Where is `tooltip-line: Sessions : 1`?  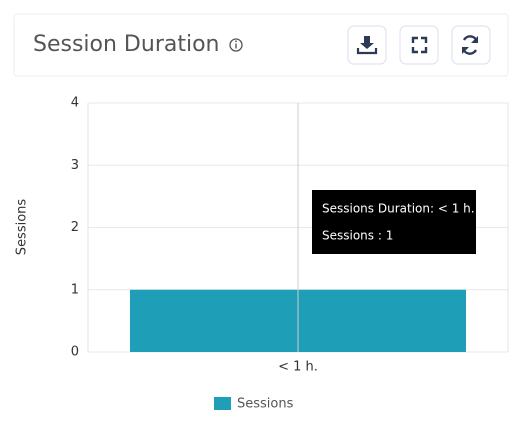
tooltip-line: Sessions : 1 is located at coordinates (357, 236).